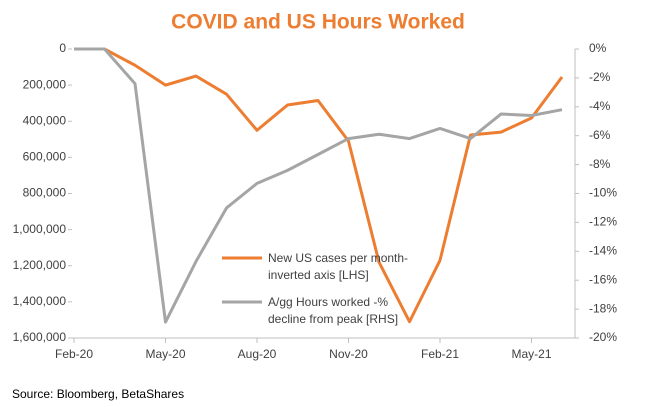  I want to click on y2-tick-label: -6%, so click(600, 135).